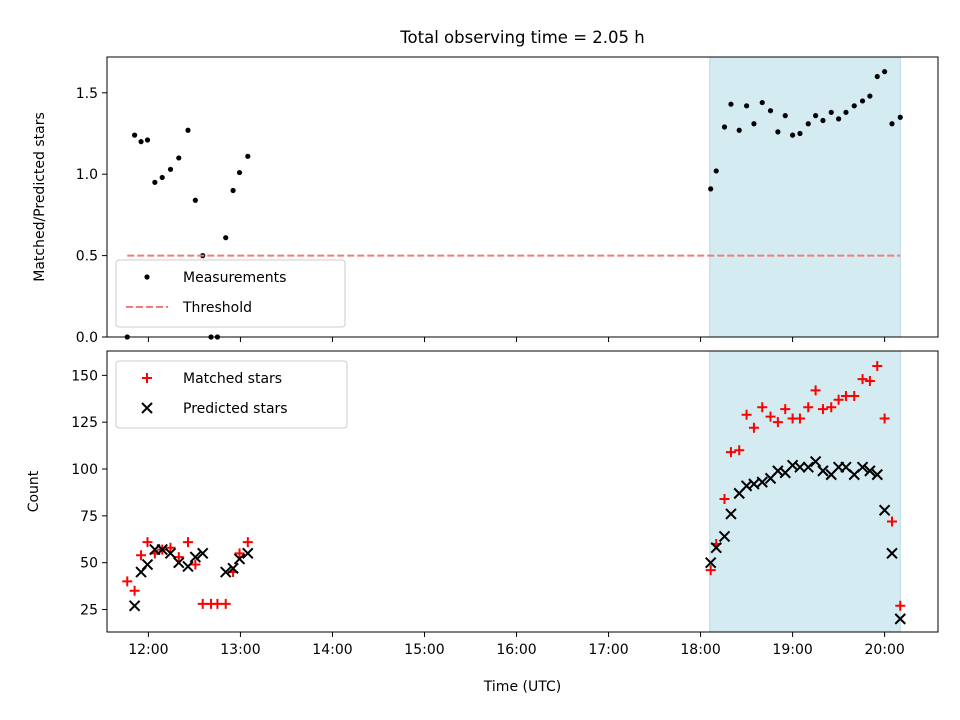 Image resolution: width=960 pixels, height=720 pixels. Describe the element at coordinates (87, 257) in the screenshot. I see `y-tick-label: 0.5` at that location.